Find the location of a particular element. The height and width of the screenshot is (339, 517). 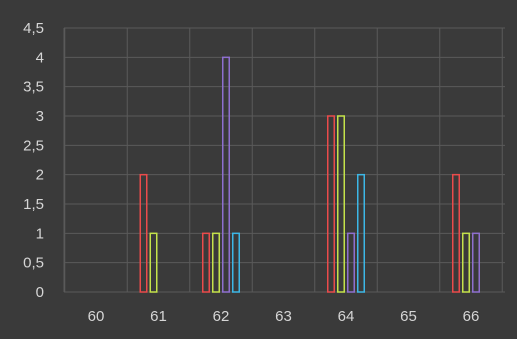

y-tick-label: 4 is located at coordinates (40, 57).